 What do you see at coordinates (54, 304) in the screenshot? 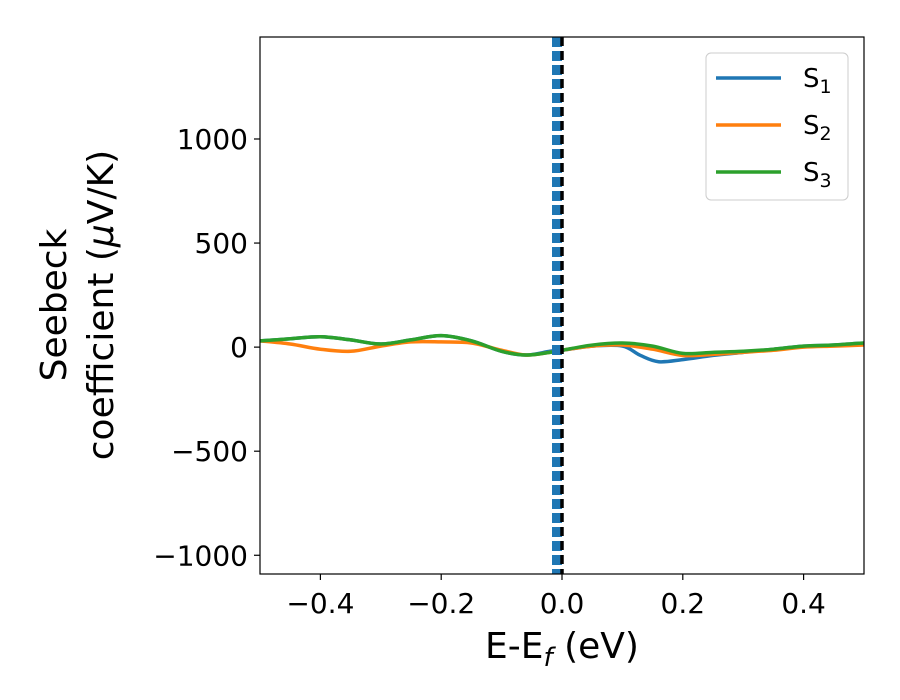
I see `y-axis-label-line1: Seebeck` at bounding box center [54, 304].